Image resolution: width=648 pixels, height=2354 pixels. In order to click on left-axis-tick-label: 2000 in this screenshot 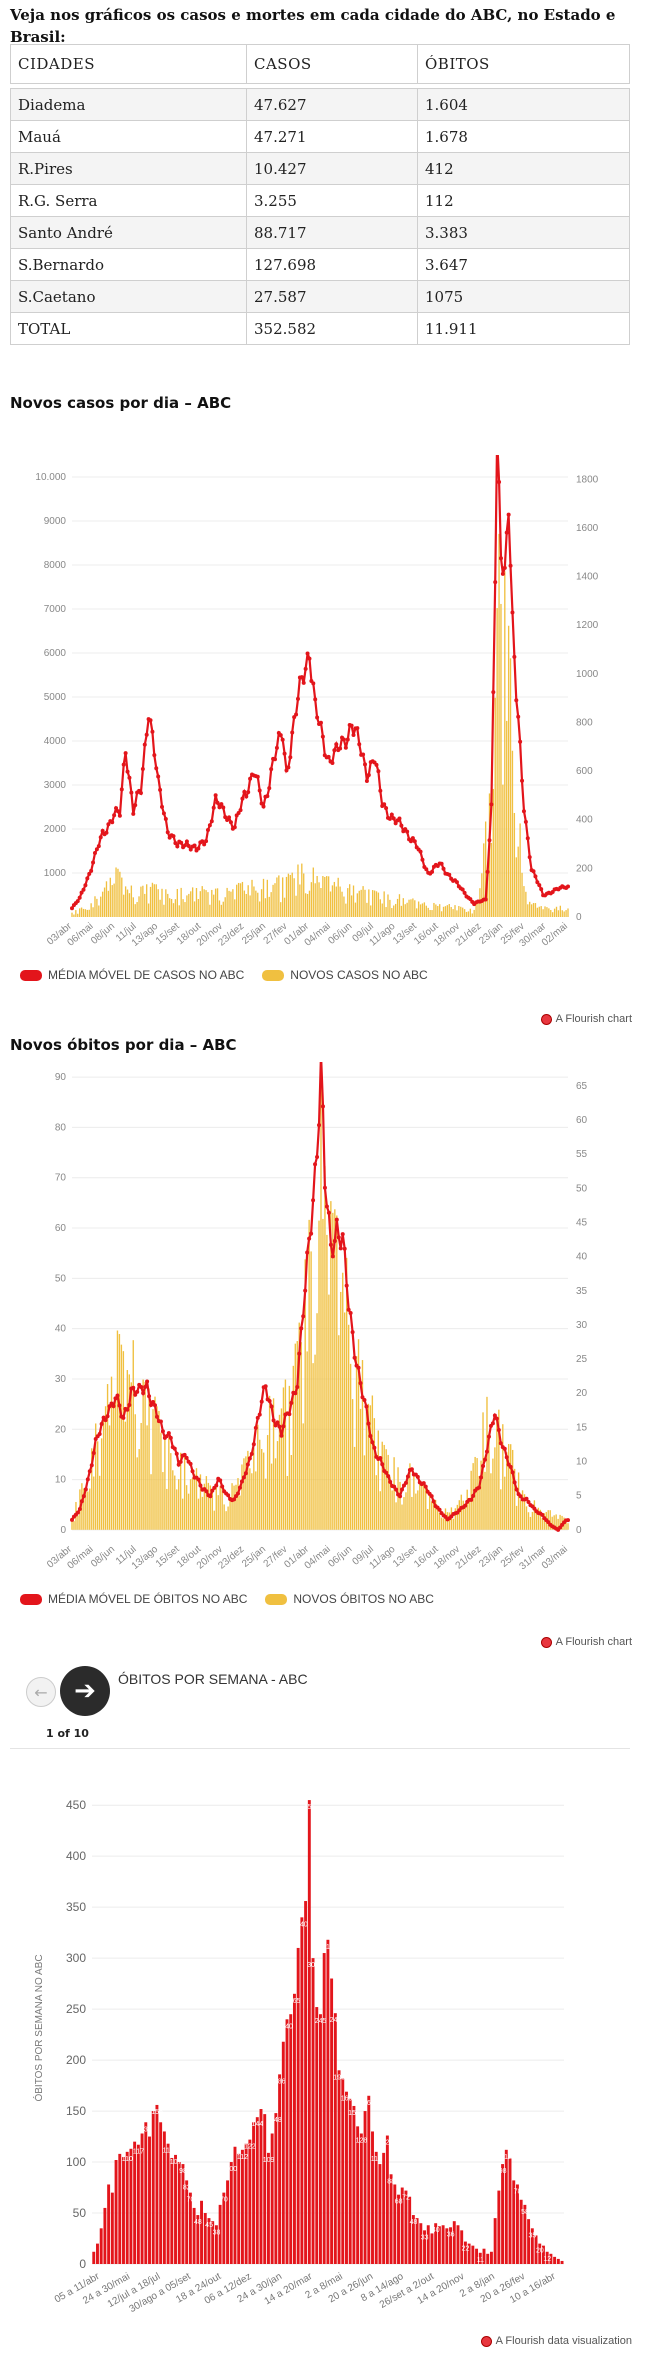, I will do `click(55, 829)`.